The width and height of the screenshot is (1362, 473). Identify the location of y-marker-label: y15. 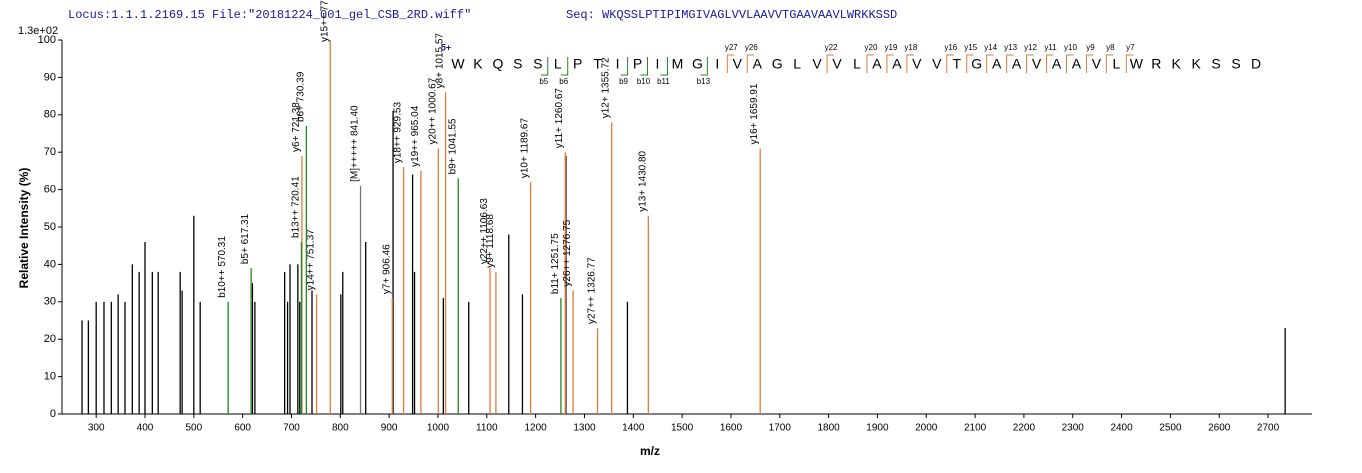
(970, 47).